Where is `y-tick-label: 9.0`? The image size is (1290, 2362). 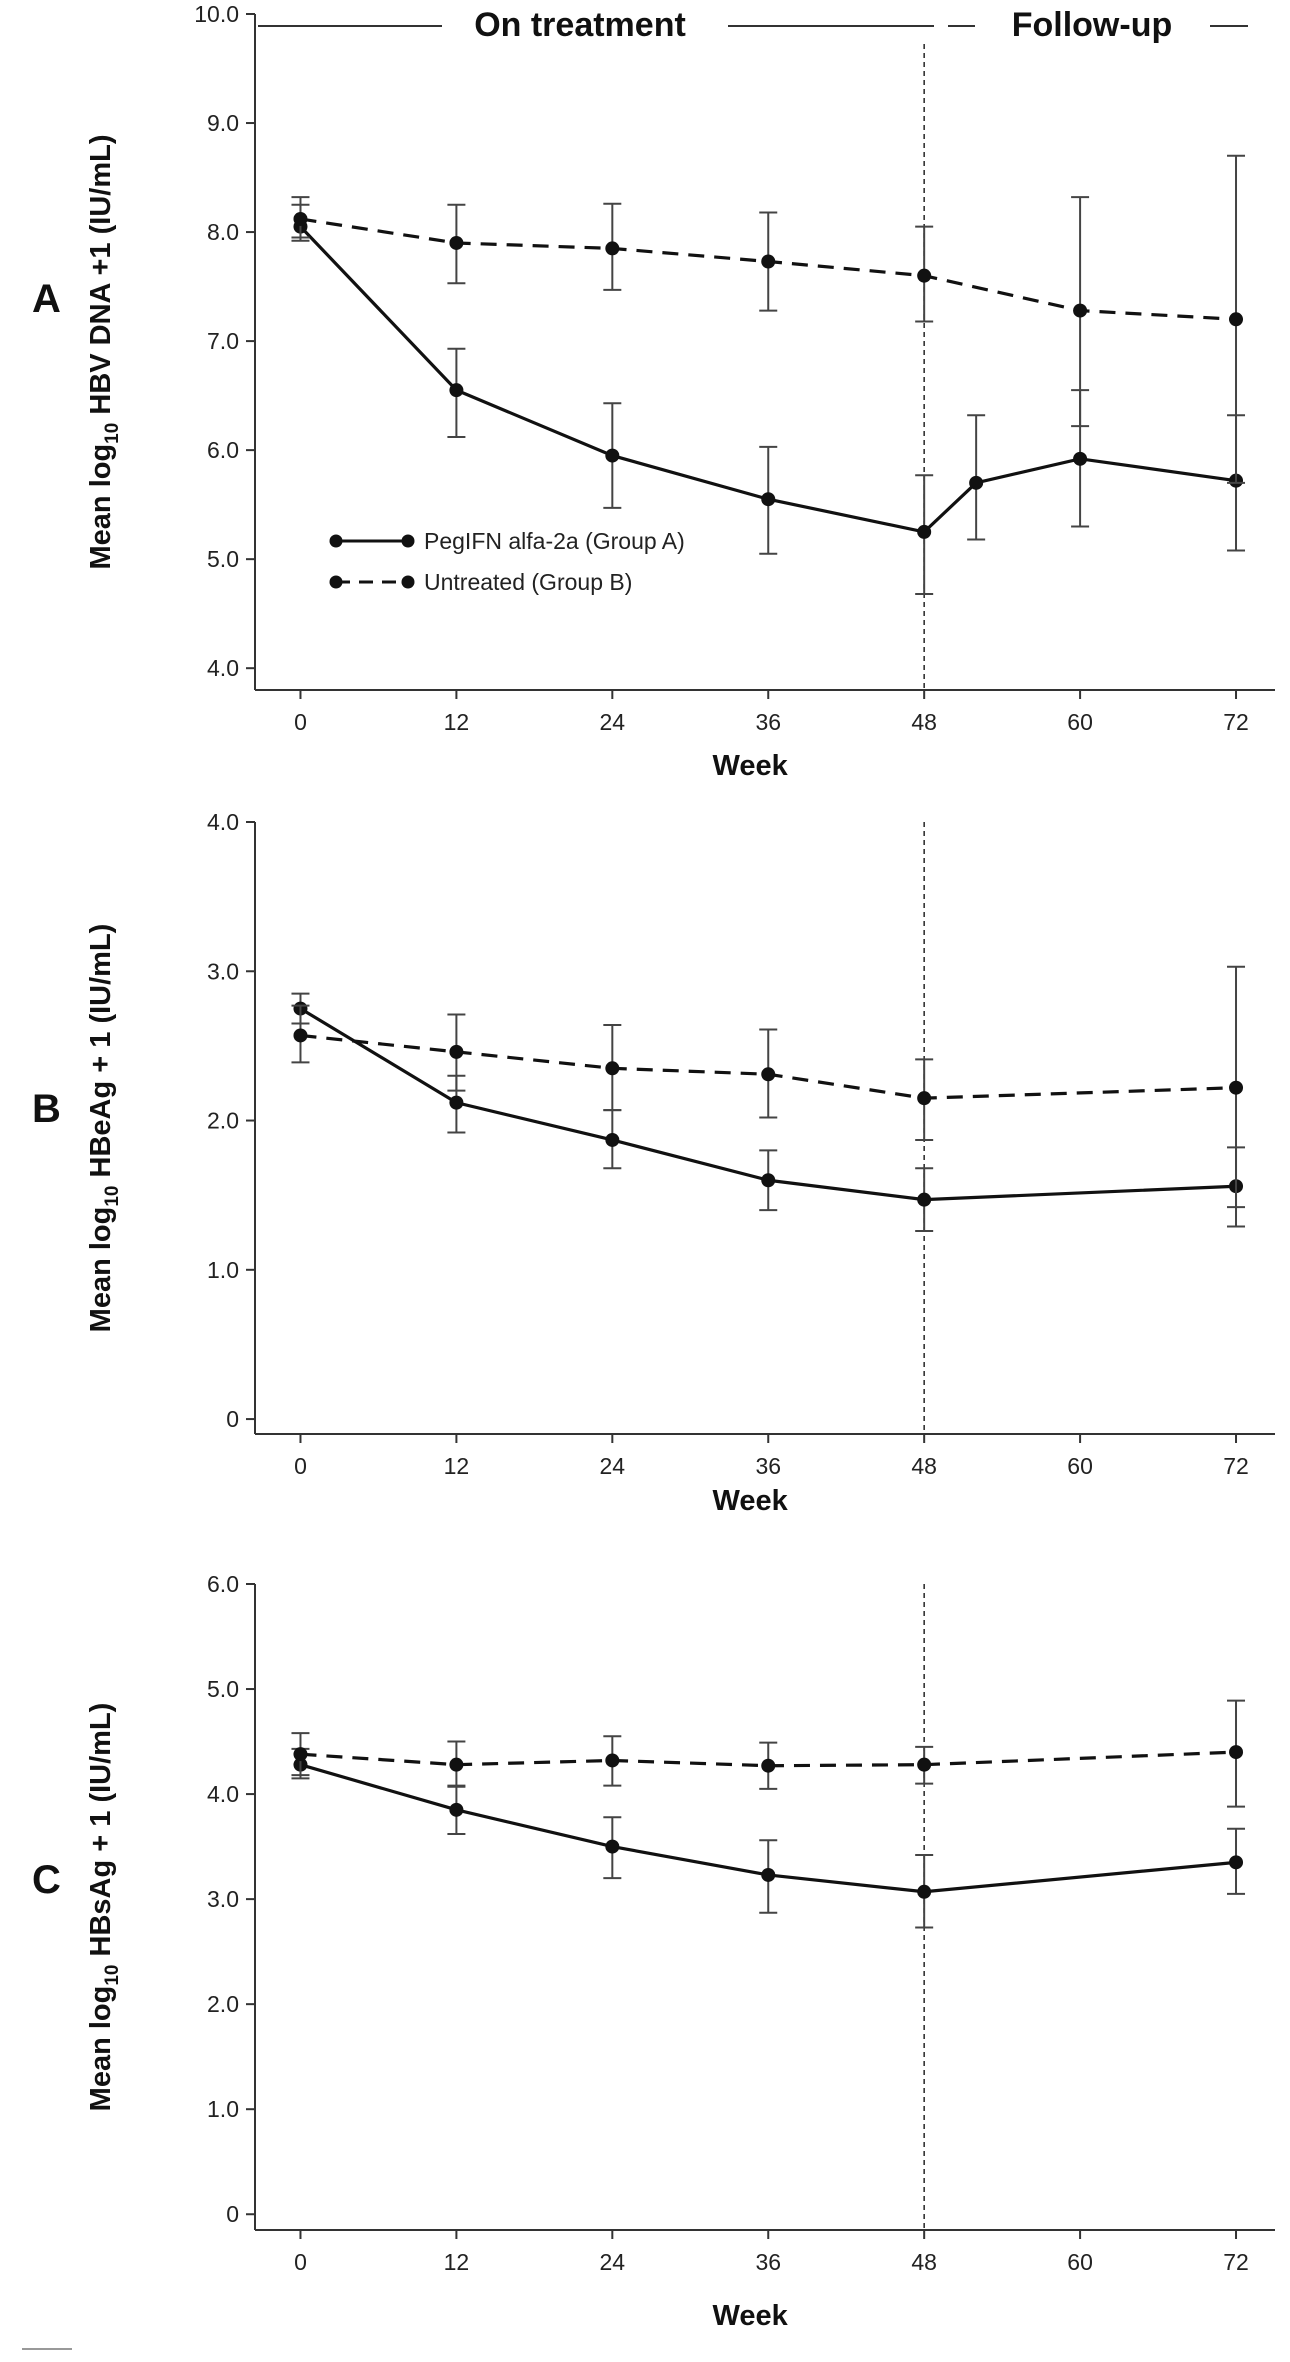
y-tick-label: 9.0 is located at coordinates (223, 123).